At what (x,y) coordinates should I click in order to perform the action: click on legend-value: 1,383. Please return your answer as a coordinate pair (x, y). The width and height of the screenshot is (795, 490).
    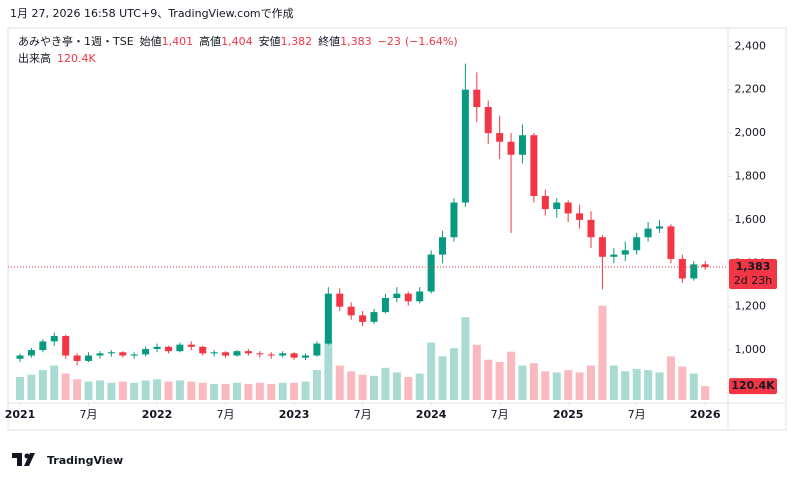
    Looking at the image, I should click on (356, 41).